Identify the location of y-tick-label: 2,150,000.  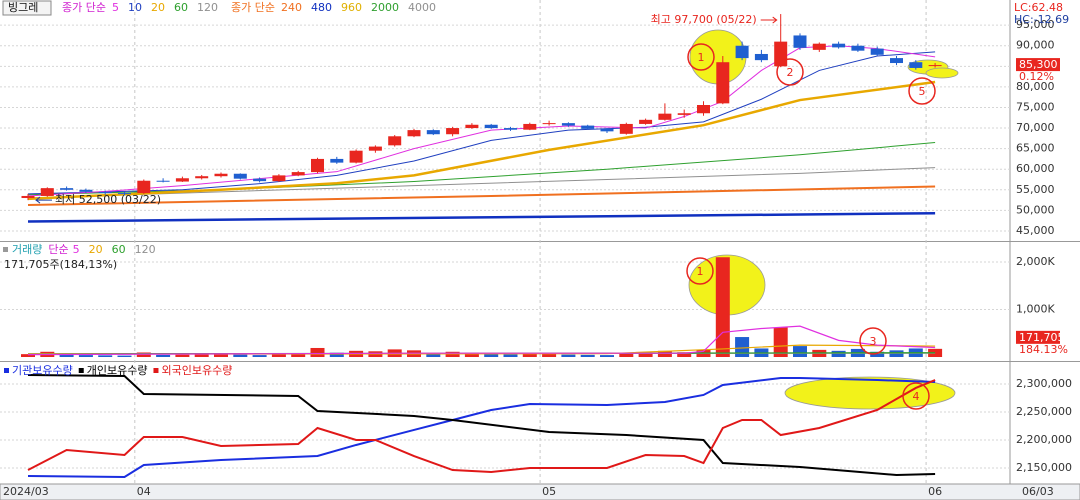
(1044, 467).